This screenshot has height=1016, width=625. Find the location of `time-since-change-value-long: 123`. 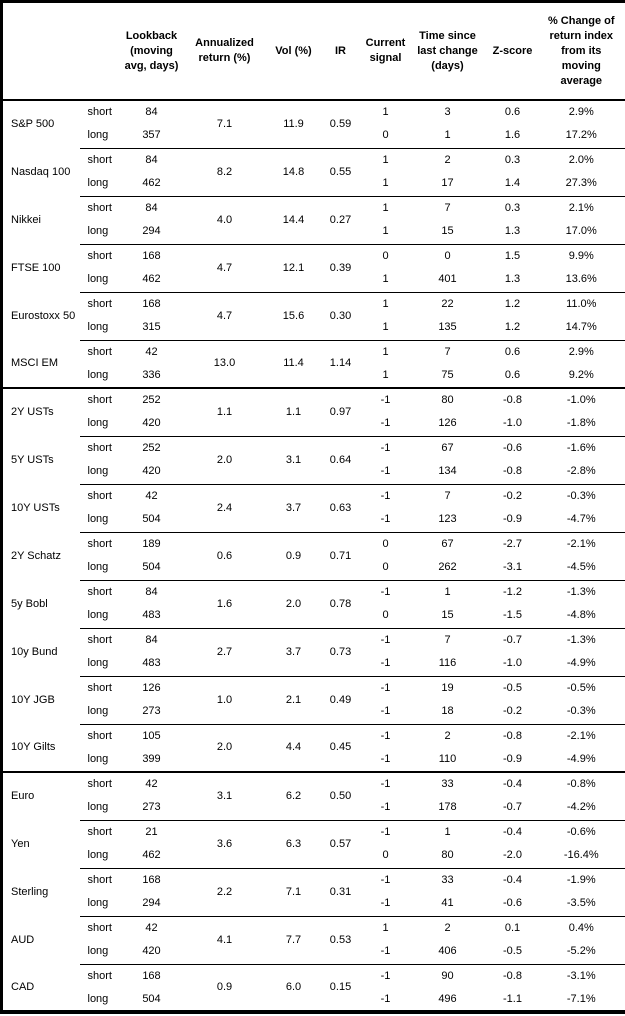

time-since-change-value-long: 123 is located at coordinates (447, 520).